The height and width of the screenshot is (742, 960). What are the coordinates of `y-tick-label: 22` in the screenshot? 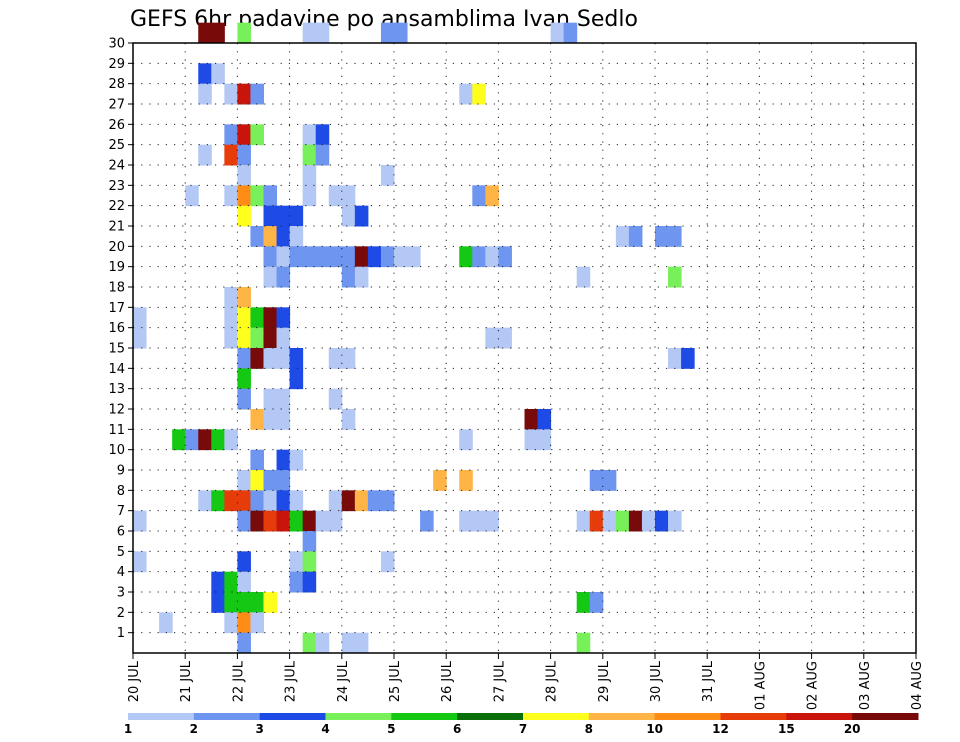 It's located at (116, 206).